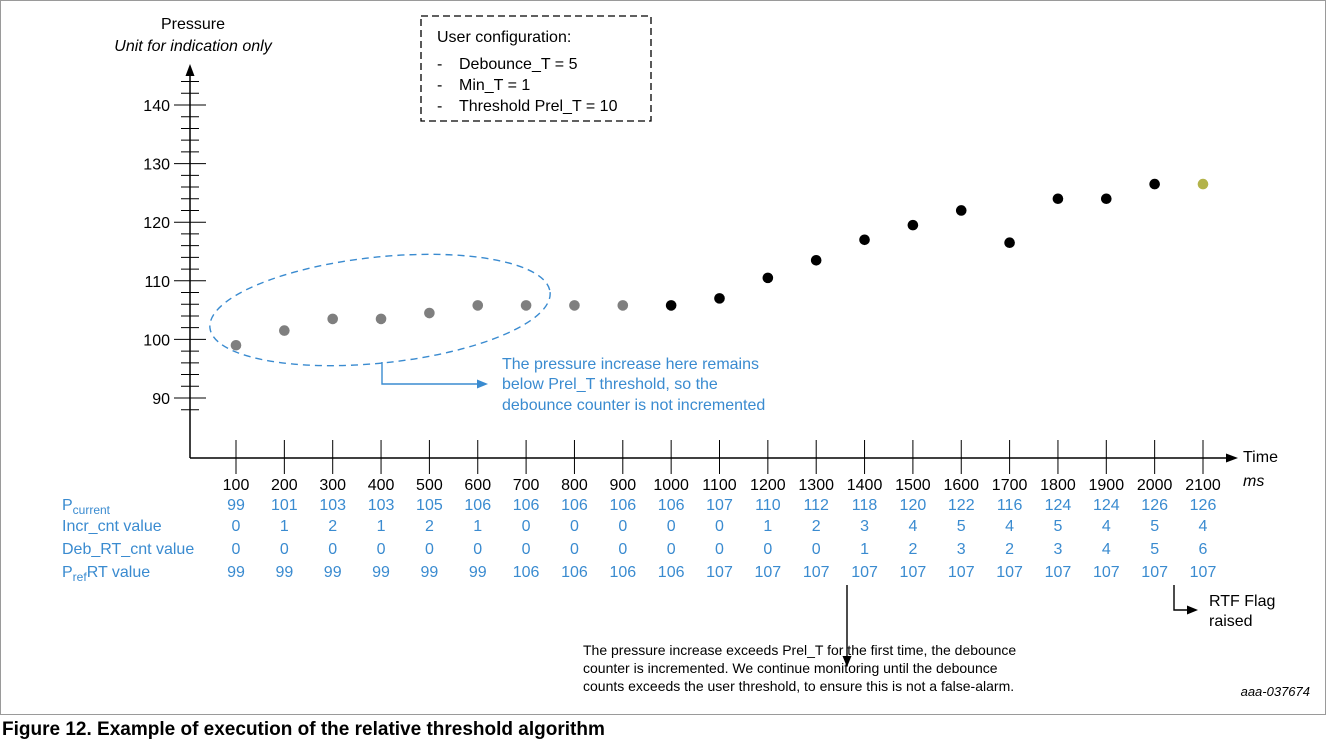 This screenshot has width=1328, height=749. Describe the element at coordinates (816, 485) in the screenshot. I see `x-tick-label: 1300` at that location.